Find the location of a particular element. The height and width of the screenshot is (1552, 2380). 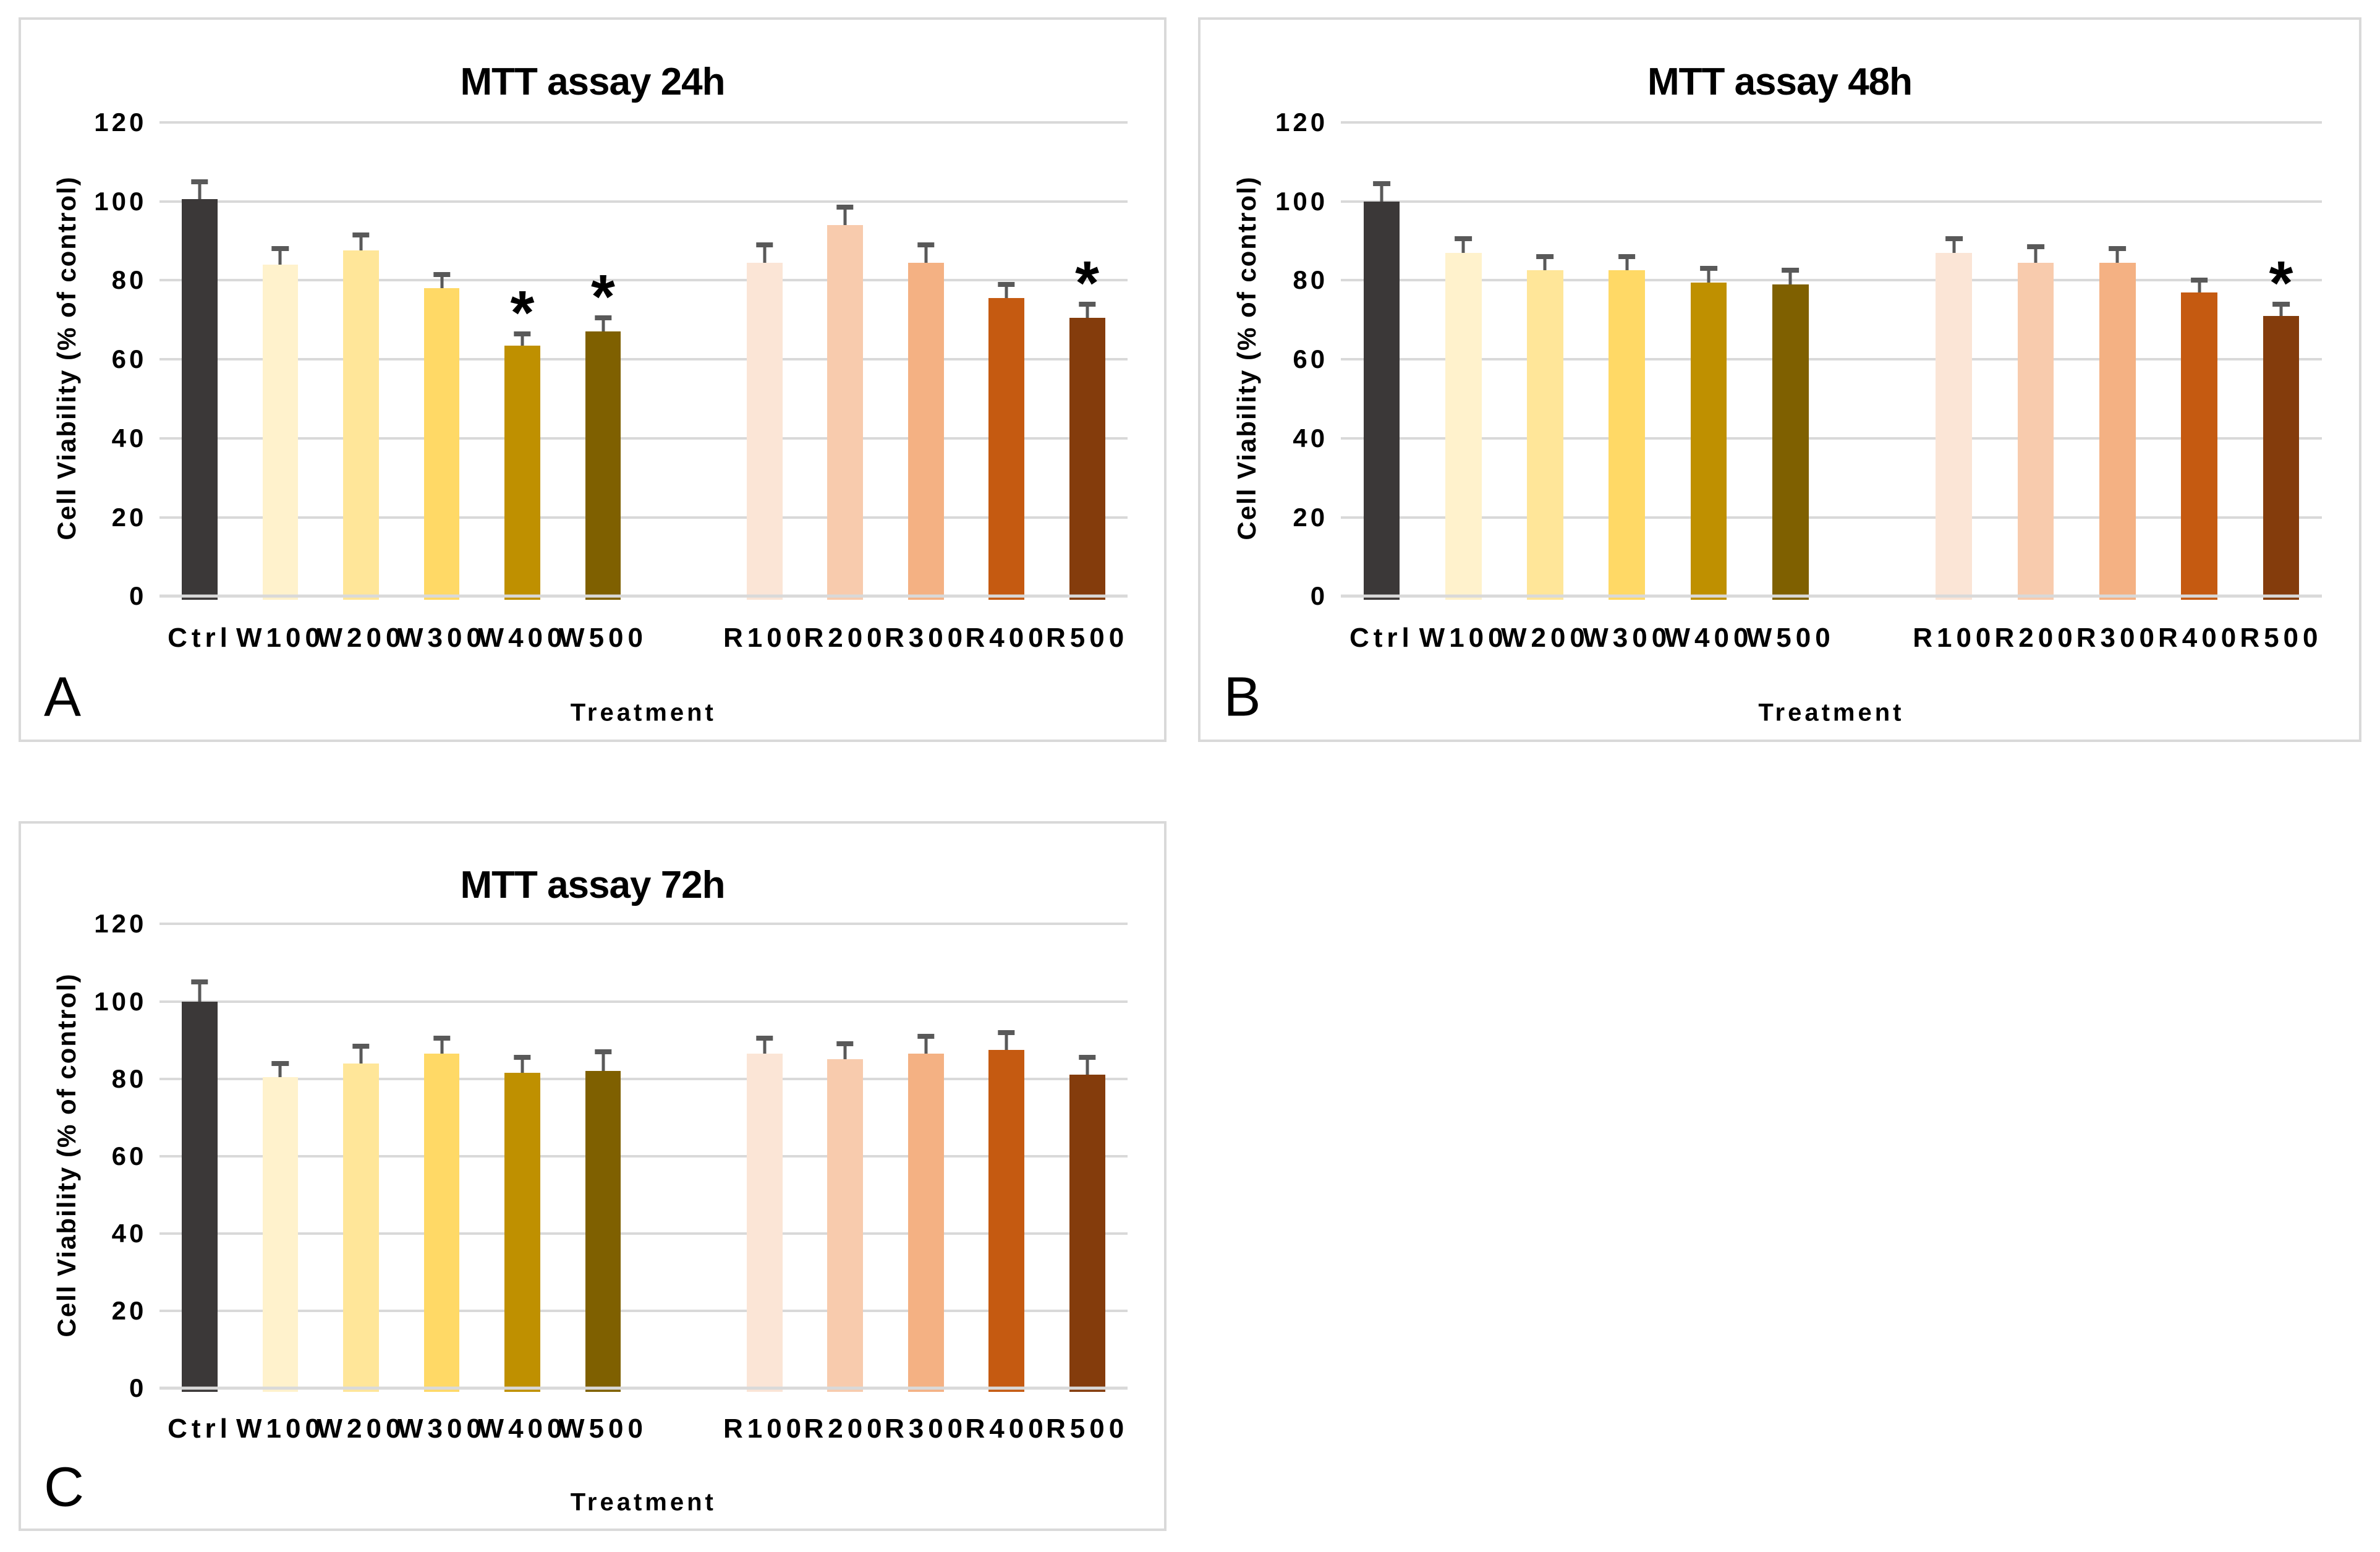

bar-Ctrl is located at coordinates (200, 1196).